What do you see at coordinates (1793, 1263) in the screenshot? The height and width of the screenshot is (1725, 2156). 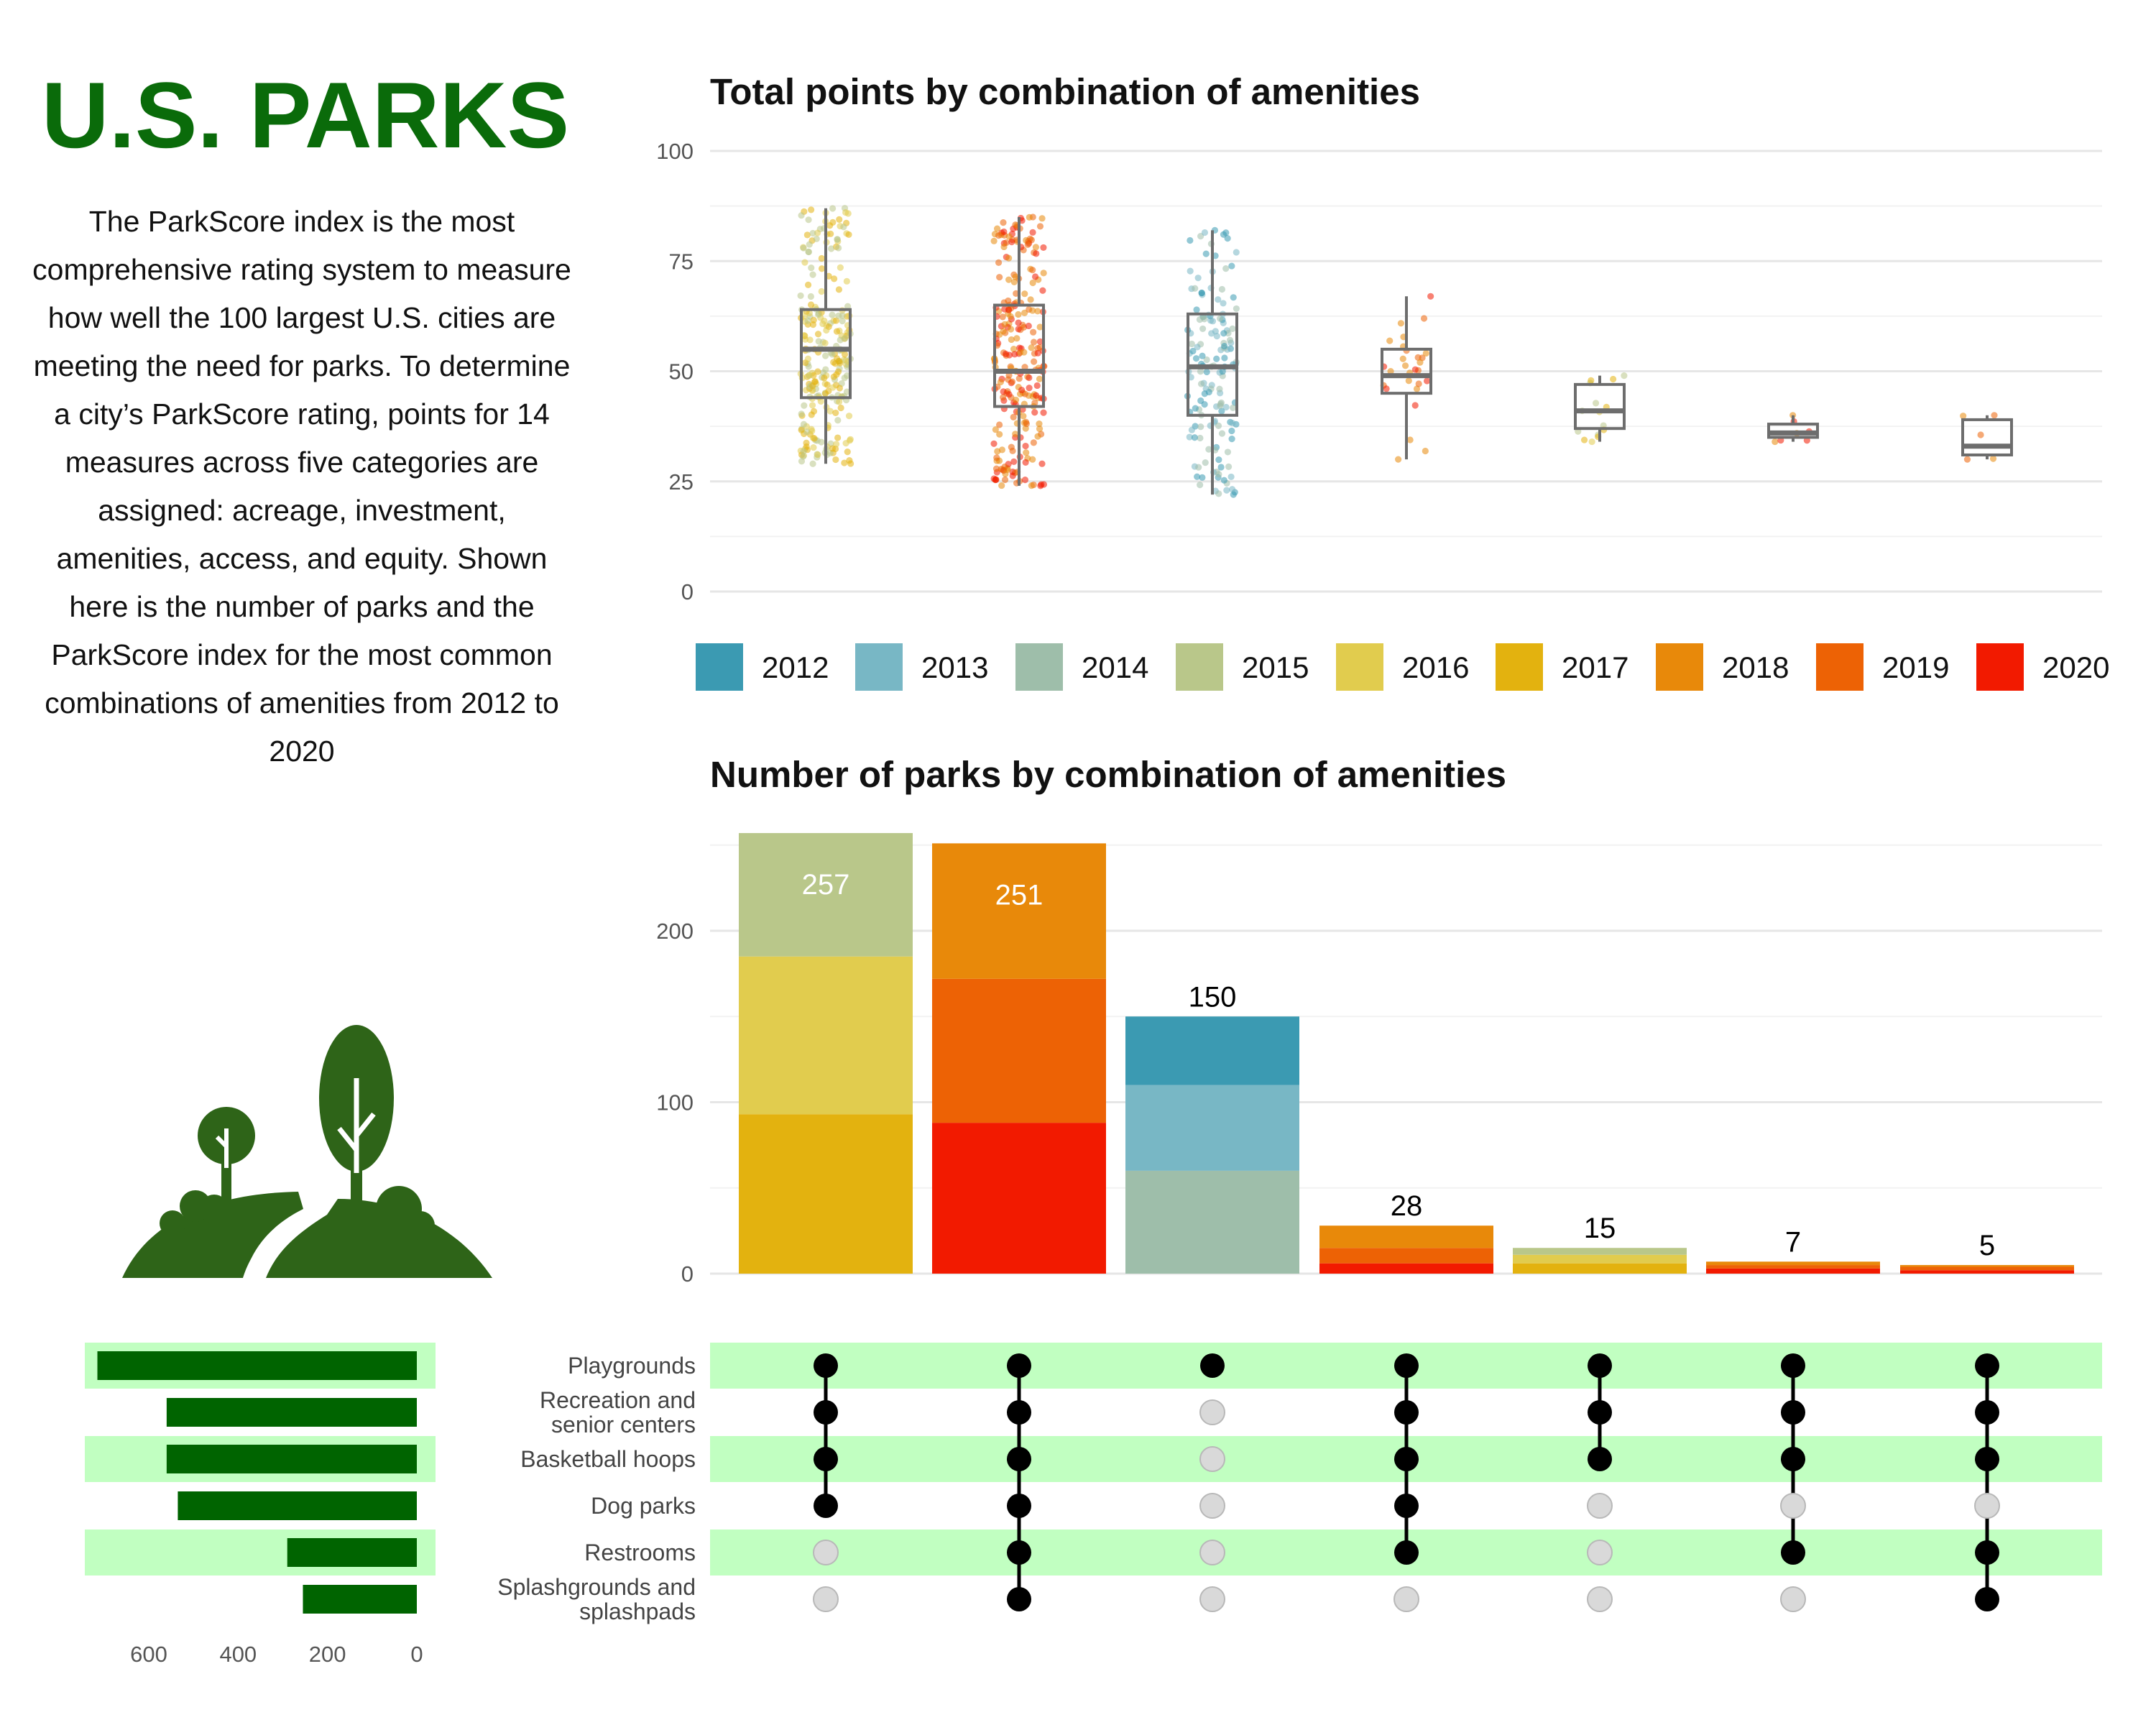 I see `bar-segment-2018` at bounding box center [1793, 1263].